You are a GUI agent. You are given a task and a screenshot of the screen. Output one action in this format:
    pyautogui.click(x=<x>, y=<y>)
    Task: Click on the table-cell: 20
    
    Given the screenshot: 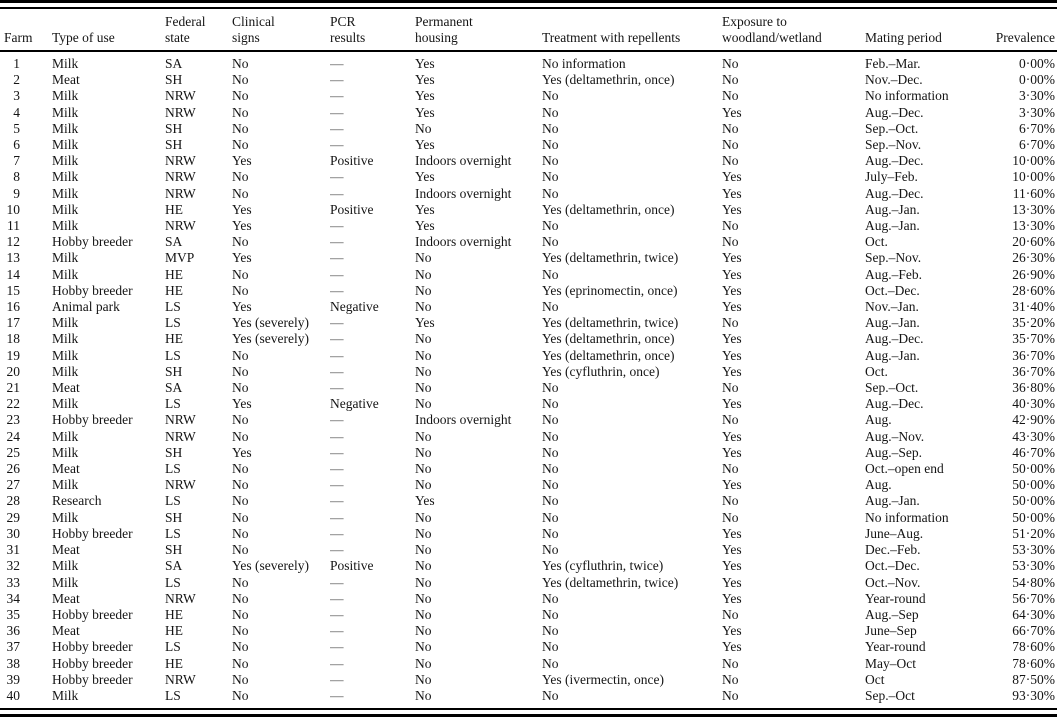 What is the action you would take?
    pyautogui.click(x=13, y=371)
    